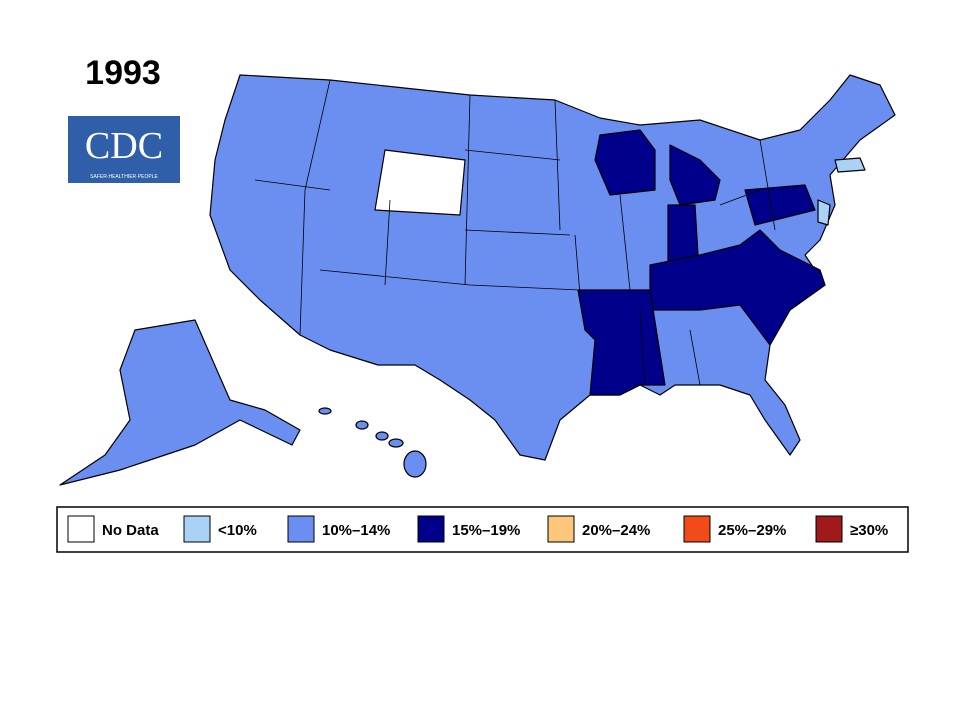 Image resolution: width=960 pixels, height=720 pixels. I want to click on southeast-states, so click(737, 287).